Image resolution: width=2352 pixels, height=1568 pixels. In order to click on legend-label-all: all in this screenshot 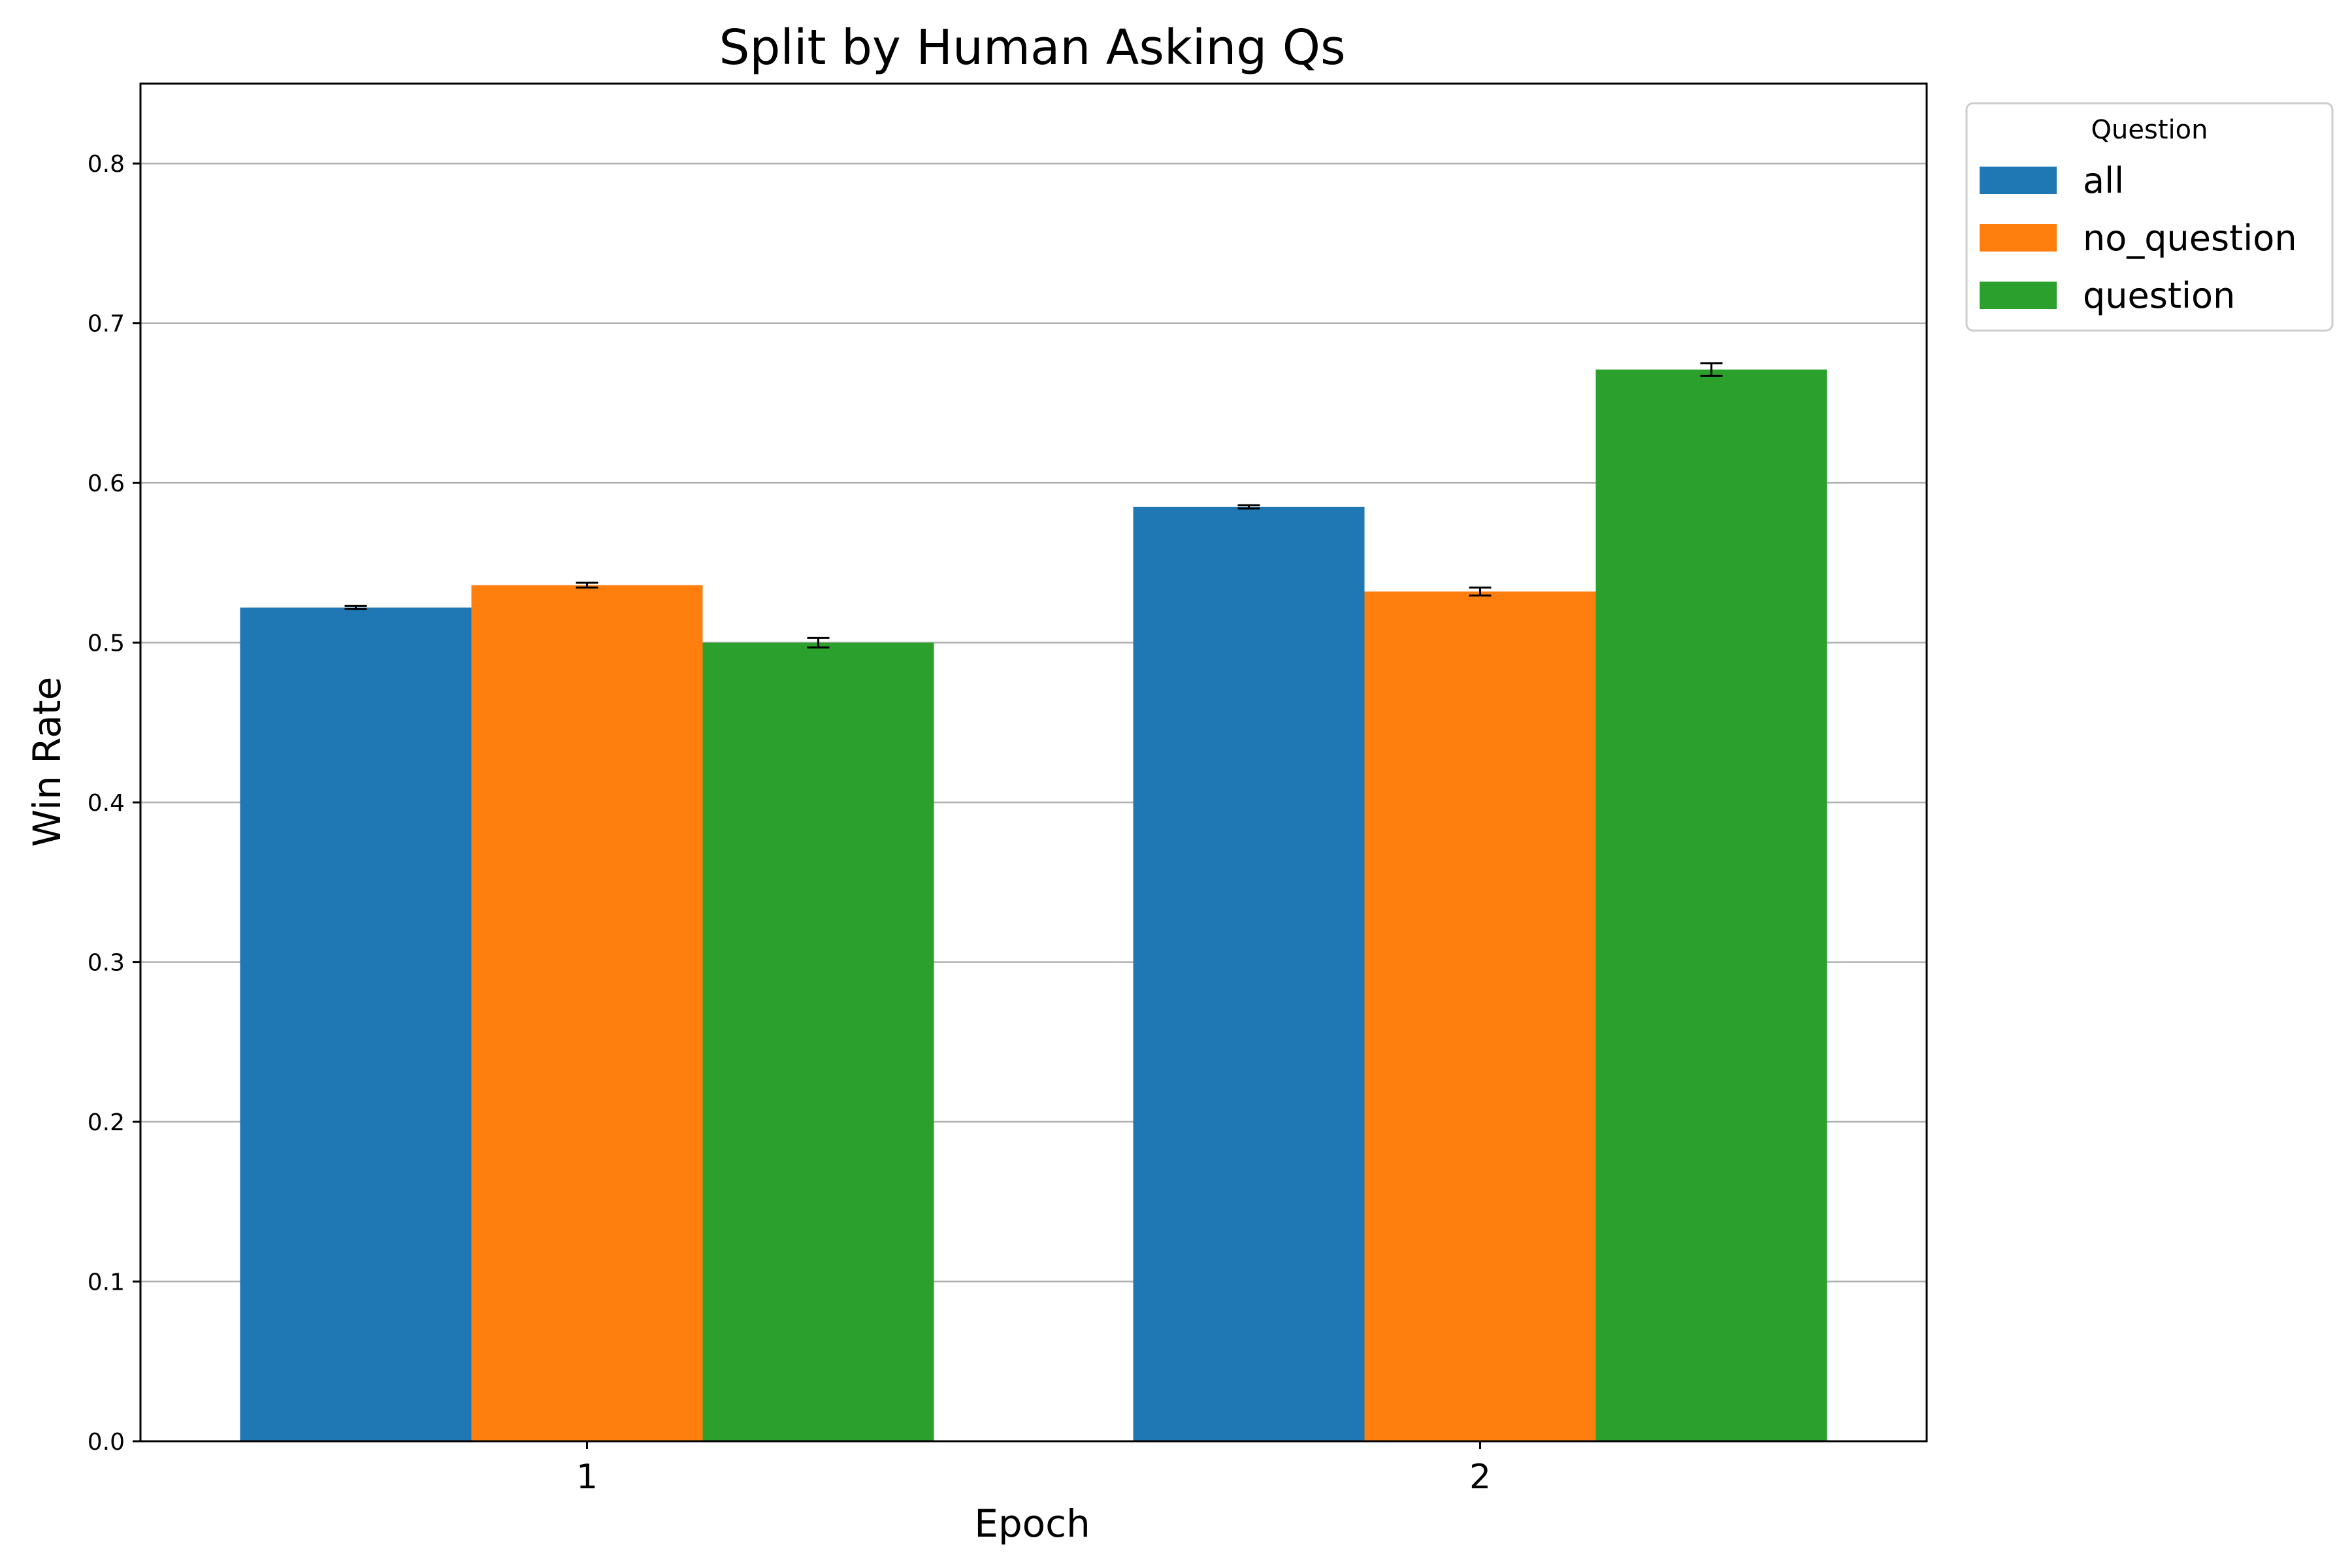, I will do `click(2103, 180)`.